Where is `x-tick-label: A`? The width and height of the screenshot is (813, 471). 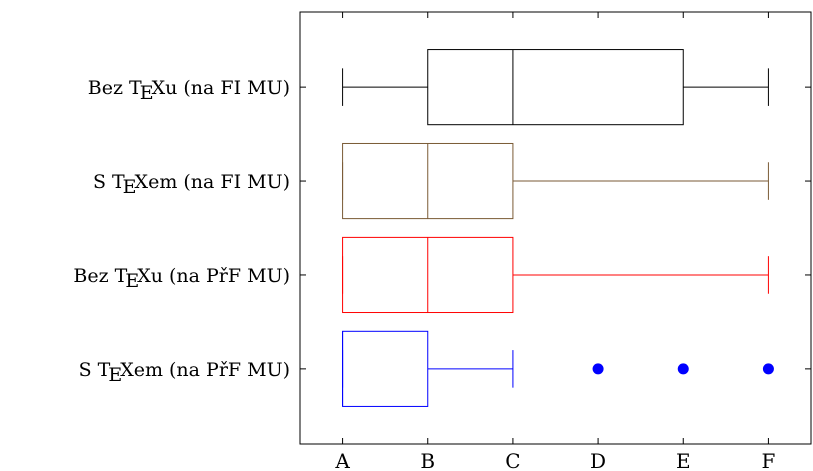 x-tick-label: A is located at coordinates (342, 460).